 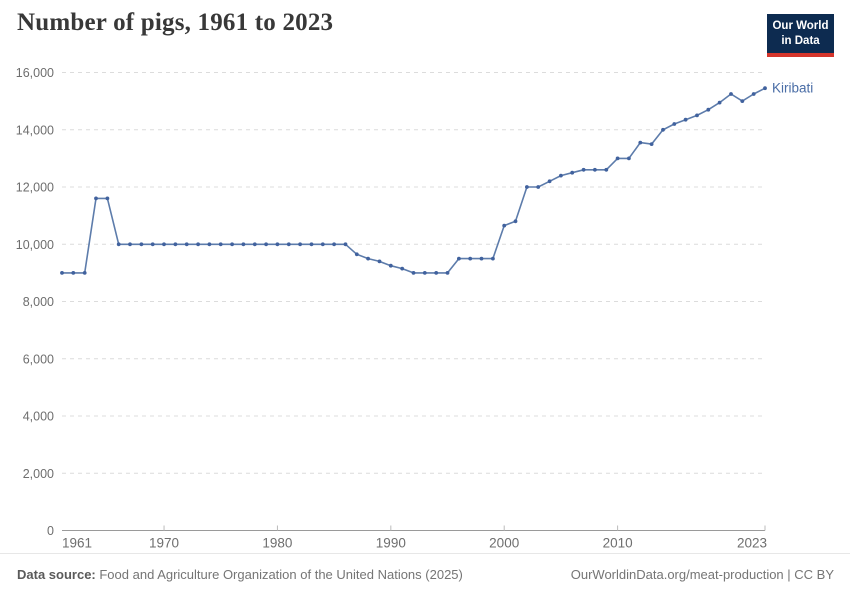 What do you see at coordinates (800, 40) in the screenshot?
I see `logo-line-2: in Data` at bounding box center [800, 40].